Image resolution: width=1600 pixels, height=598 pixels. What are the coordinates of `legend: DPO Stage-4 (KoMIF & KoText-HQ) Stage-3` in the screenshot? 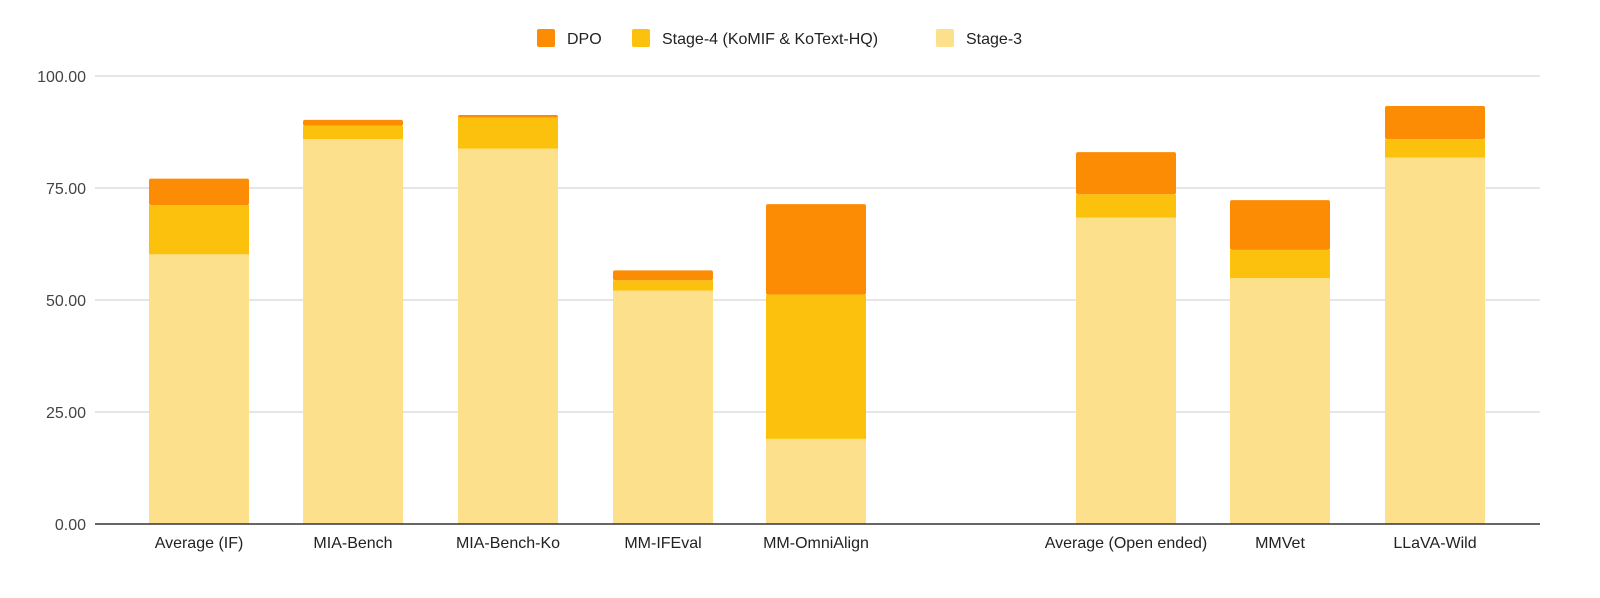 It's located at (779, 38).